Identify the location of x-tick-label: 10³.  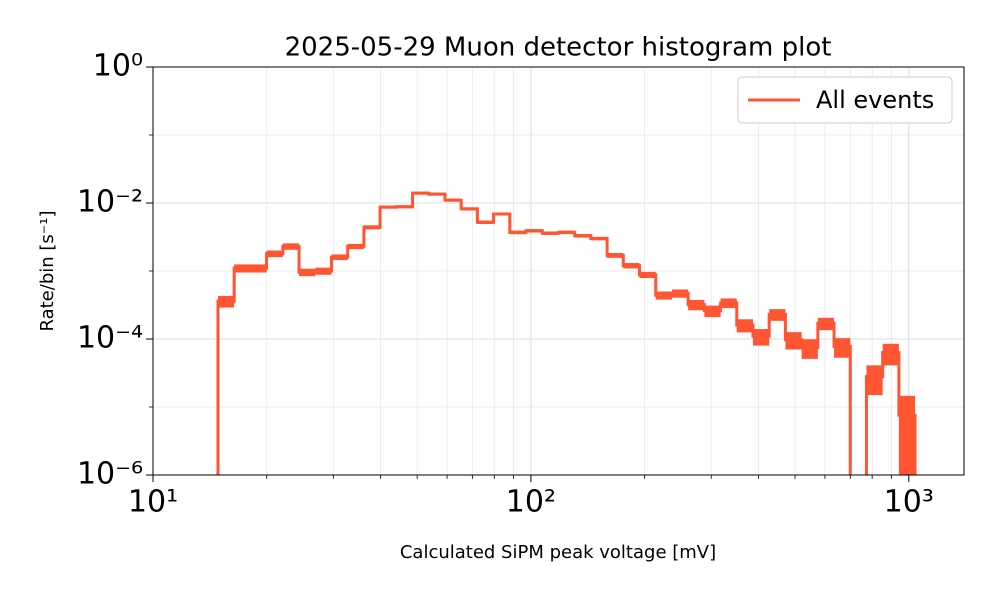
(909, 502).